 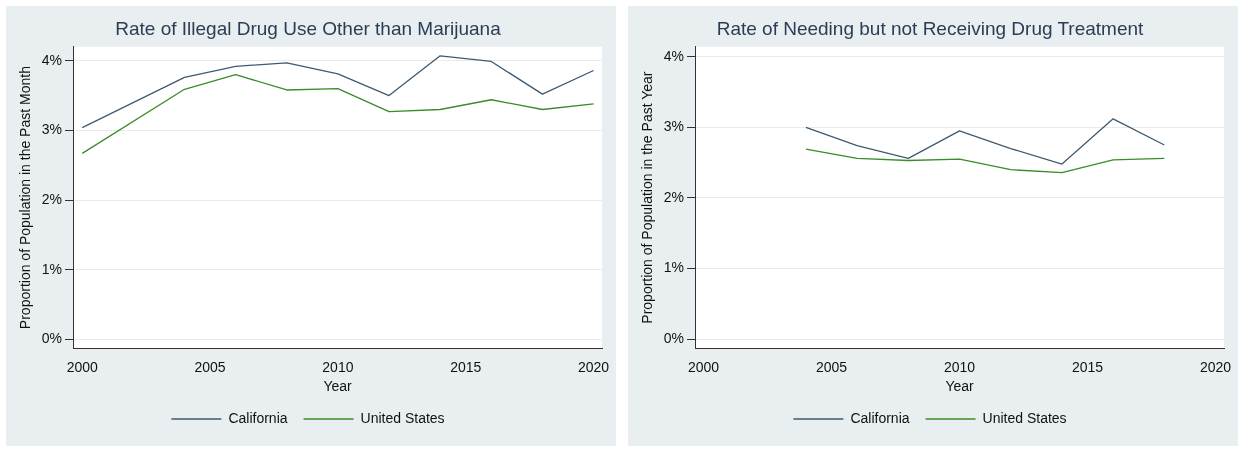 I want to click on chart-title: Rate of Illegal Drug Use Other than Marijuana, so click(x=308, y=28).